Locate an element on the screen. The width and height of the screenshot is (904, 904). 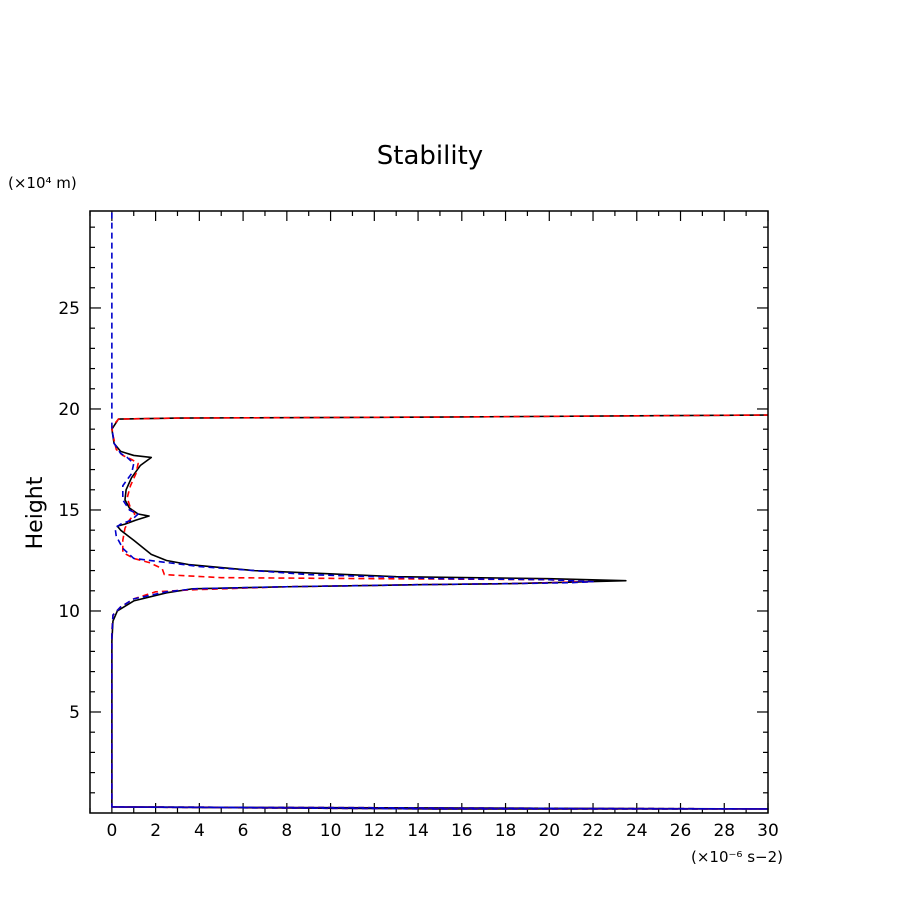
x-tick-label: 0 is located at coordinates (111, 831).